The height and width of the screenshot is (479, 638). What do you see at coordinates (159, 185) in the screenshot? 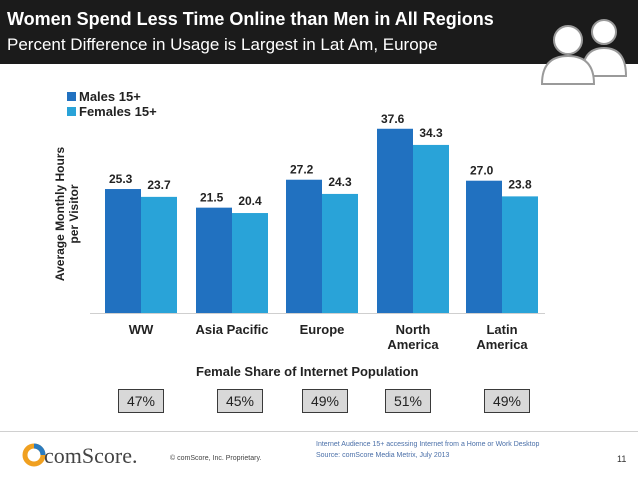
I see `data-label-females-0: 23.7` at bounding box center [159, 185].